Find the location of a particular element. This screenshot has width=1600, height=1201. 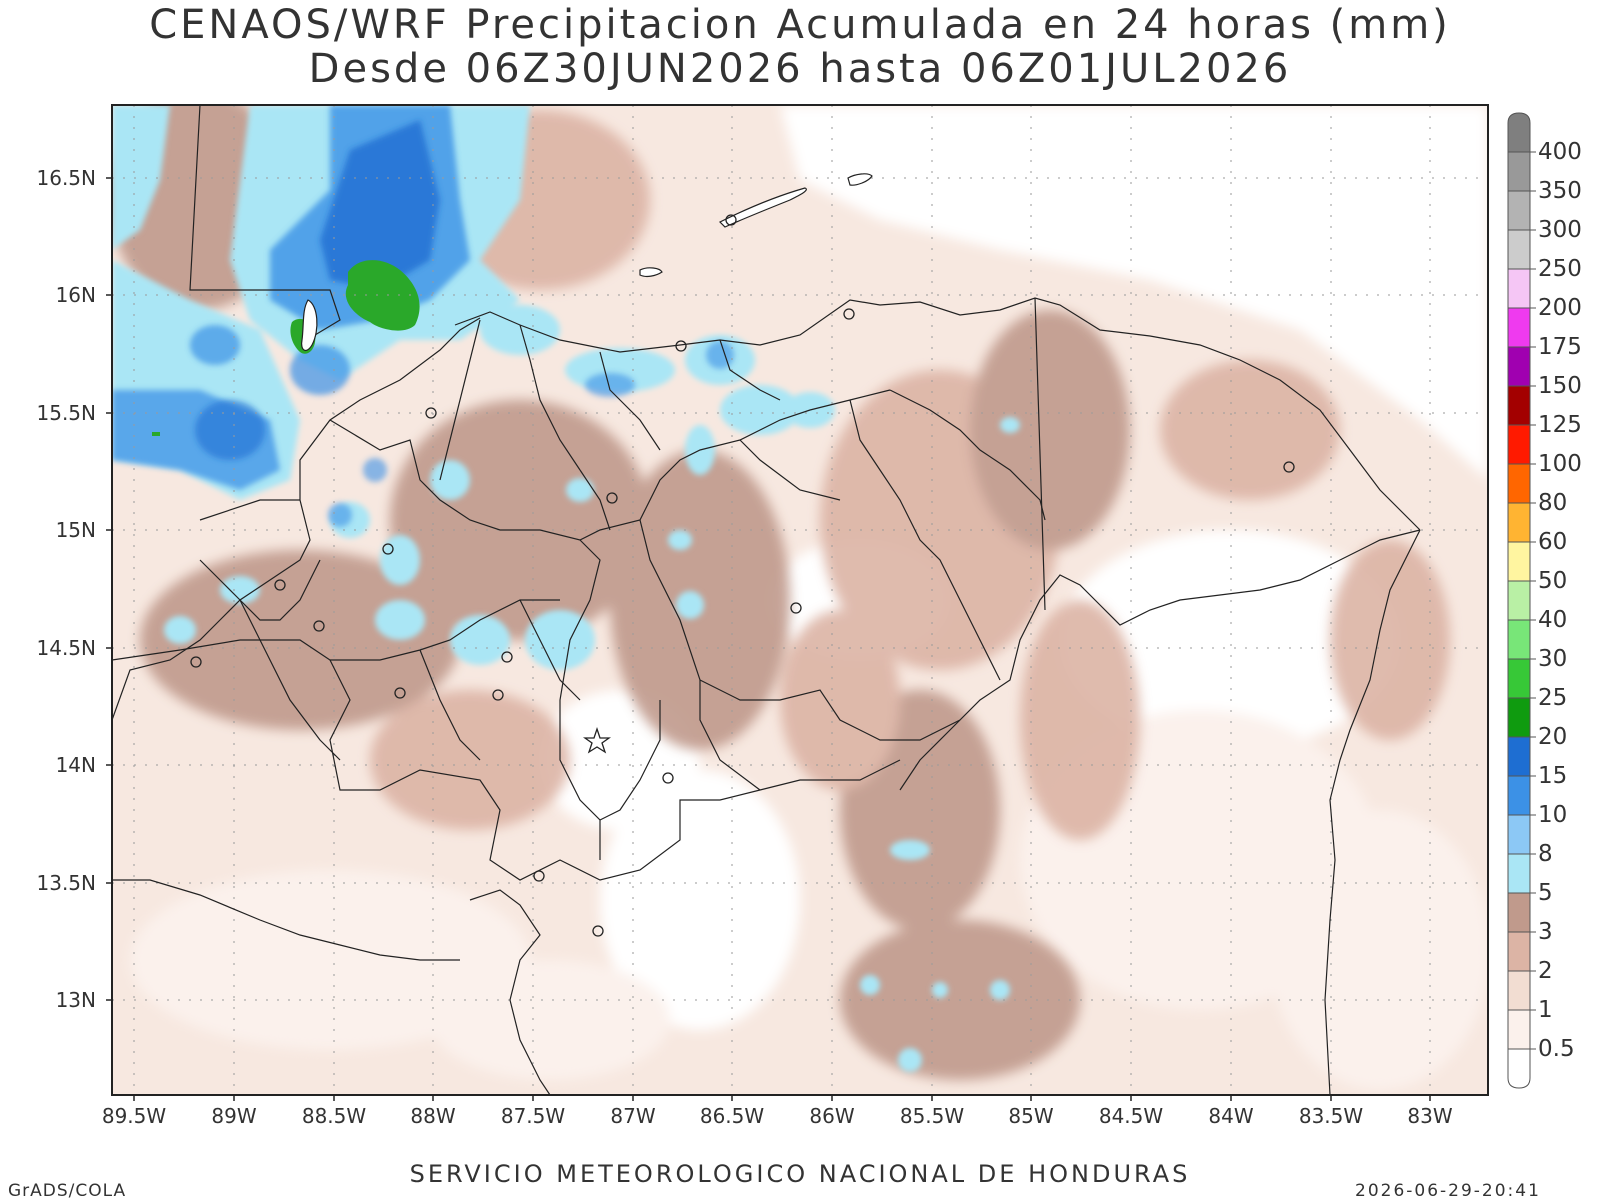

colorbar-label: 8 is located at coordinates (1545, 854).